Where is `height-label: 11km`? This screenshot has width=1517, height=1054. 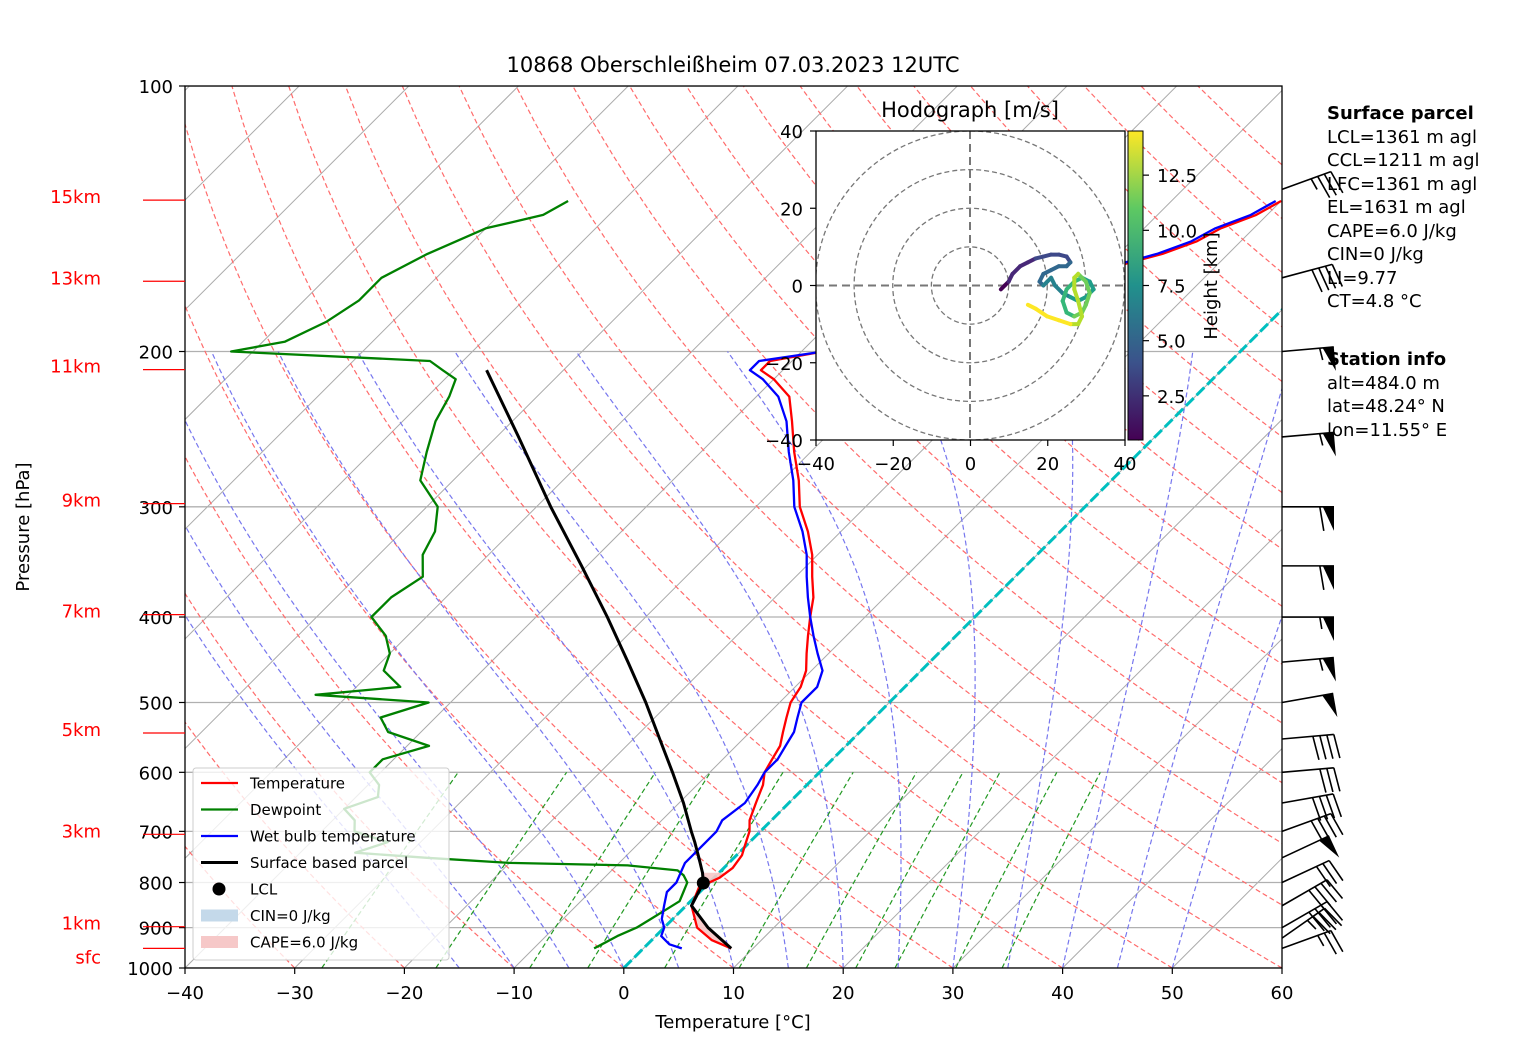
height-label: 11km is located at coordinates (75, 367).